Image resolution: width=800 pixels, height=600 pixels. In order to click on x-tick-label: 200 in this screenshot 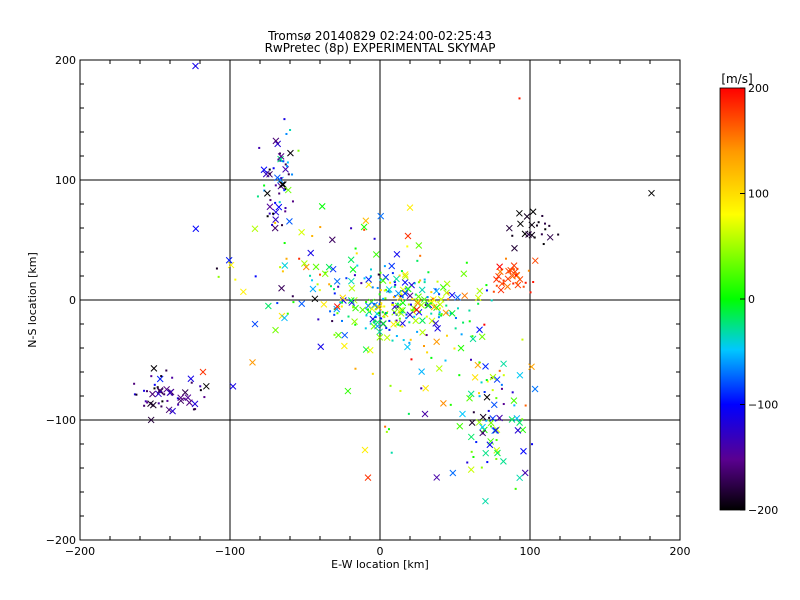, I will do `click(680, 551)`.